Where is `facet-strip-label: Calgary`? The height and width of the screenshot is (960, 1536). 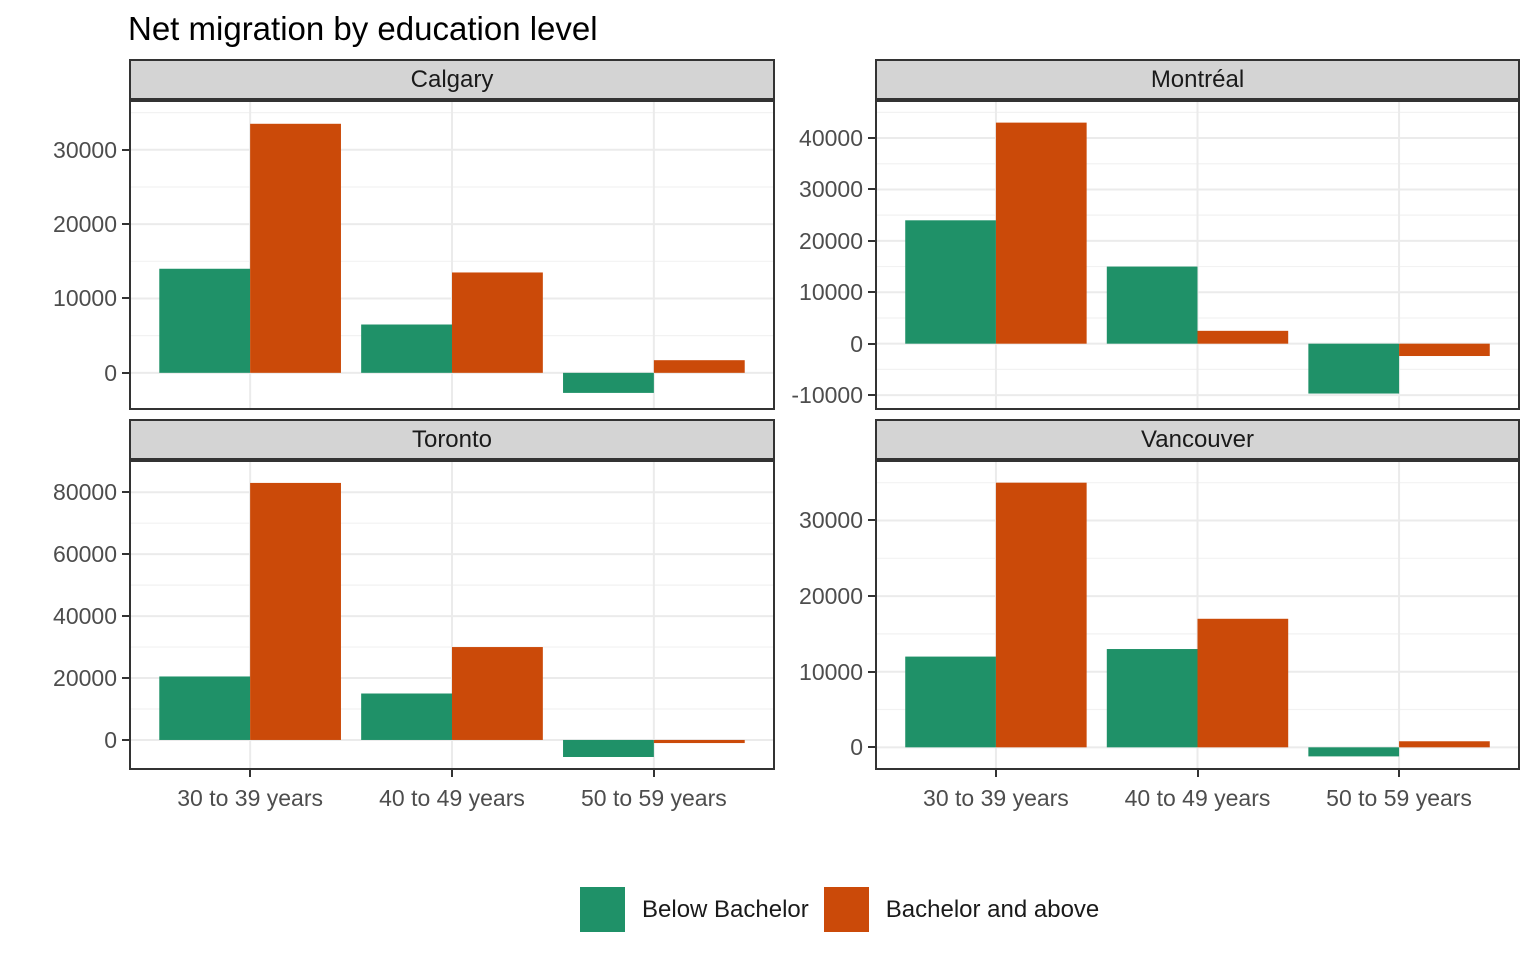 facet-strip-label: Calgary is located at coordinates (452, 79).